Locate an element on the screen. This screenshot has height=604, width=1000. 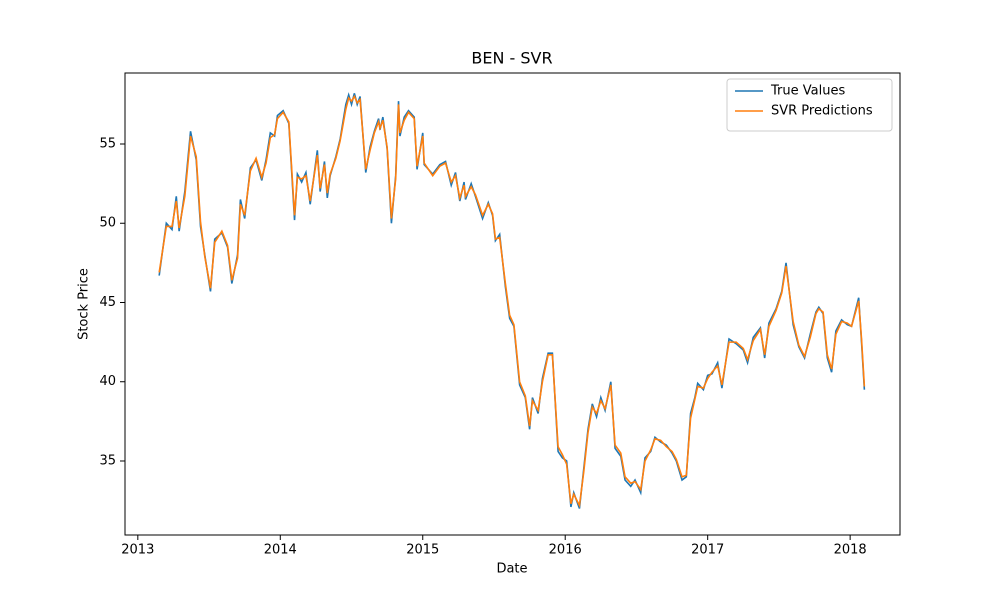
x-tick-label: 2016 is located at coordinates (565, 550).